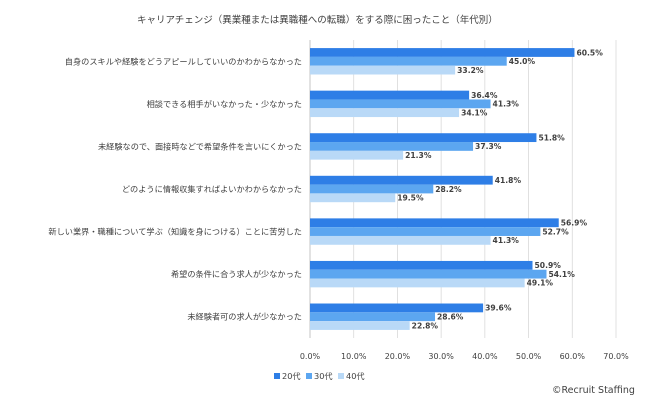 The height and width of the screenshot is (405, 650). What do you see at coordinates (291, 376) in the screenshot?
I see `legend-label: 20代` at bounding box center [291, 376].